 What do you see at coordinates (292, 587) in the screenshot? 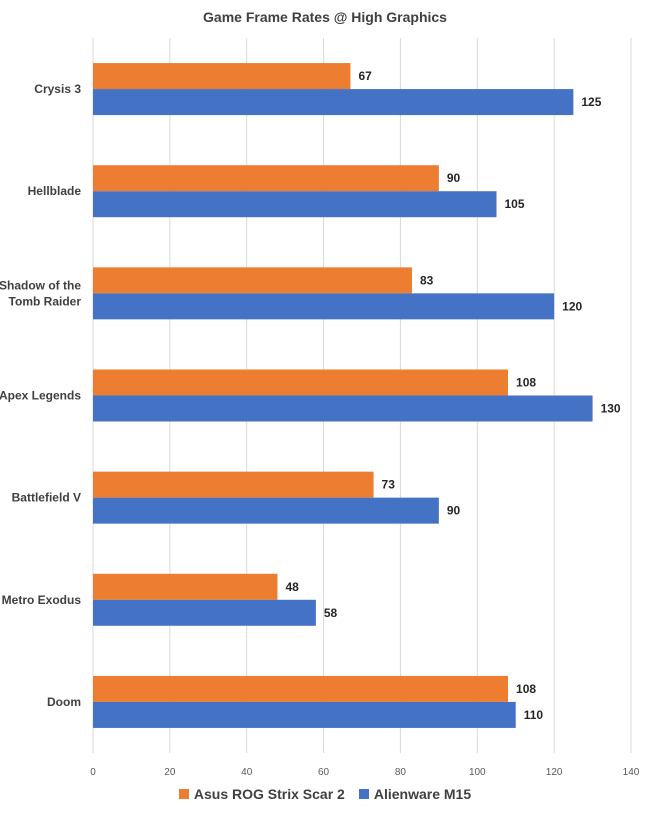
I see `data-label: 48` at bounding box center [292, 587].